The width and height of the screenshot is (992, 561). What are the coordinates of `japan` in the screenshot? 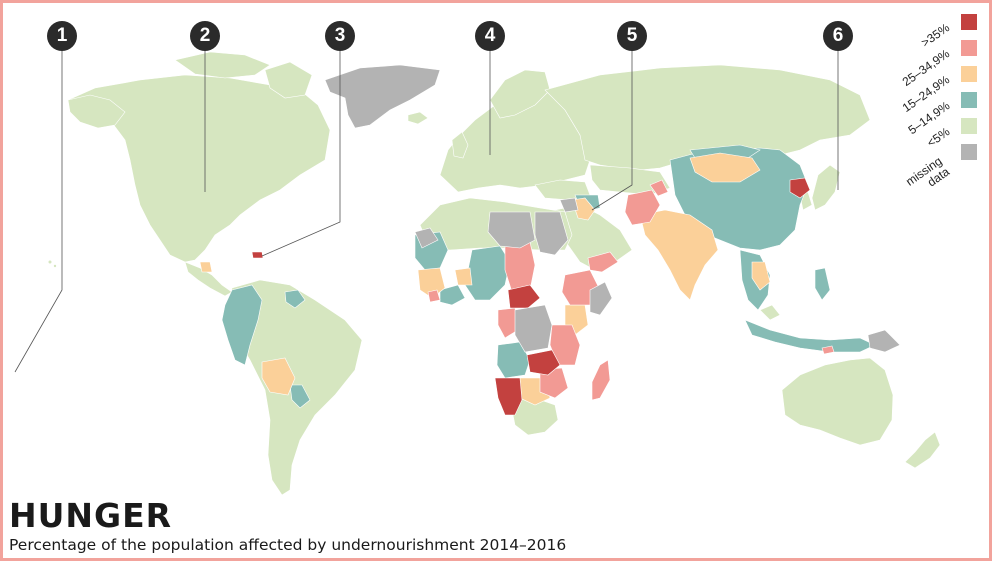 It's located at (826, 187).